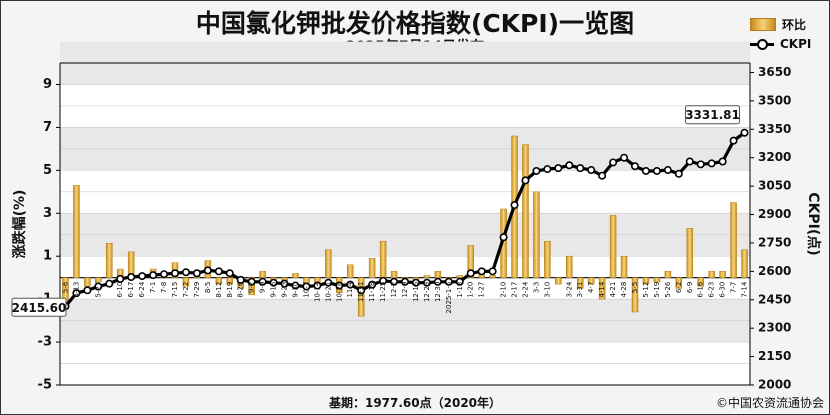 Image resolution: width=830 pixels, height=415 pixels. What do you see at coordinates (153, 287) in the screenshot?
I see `x-tick-label: 7-1` at bounding box center [153, 287].